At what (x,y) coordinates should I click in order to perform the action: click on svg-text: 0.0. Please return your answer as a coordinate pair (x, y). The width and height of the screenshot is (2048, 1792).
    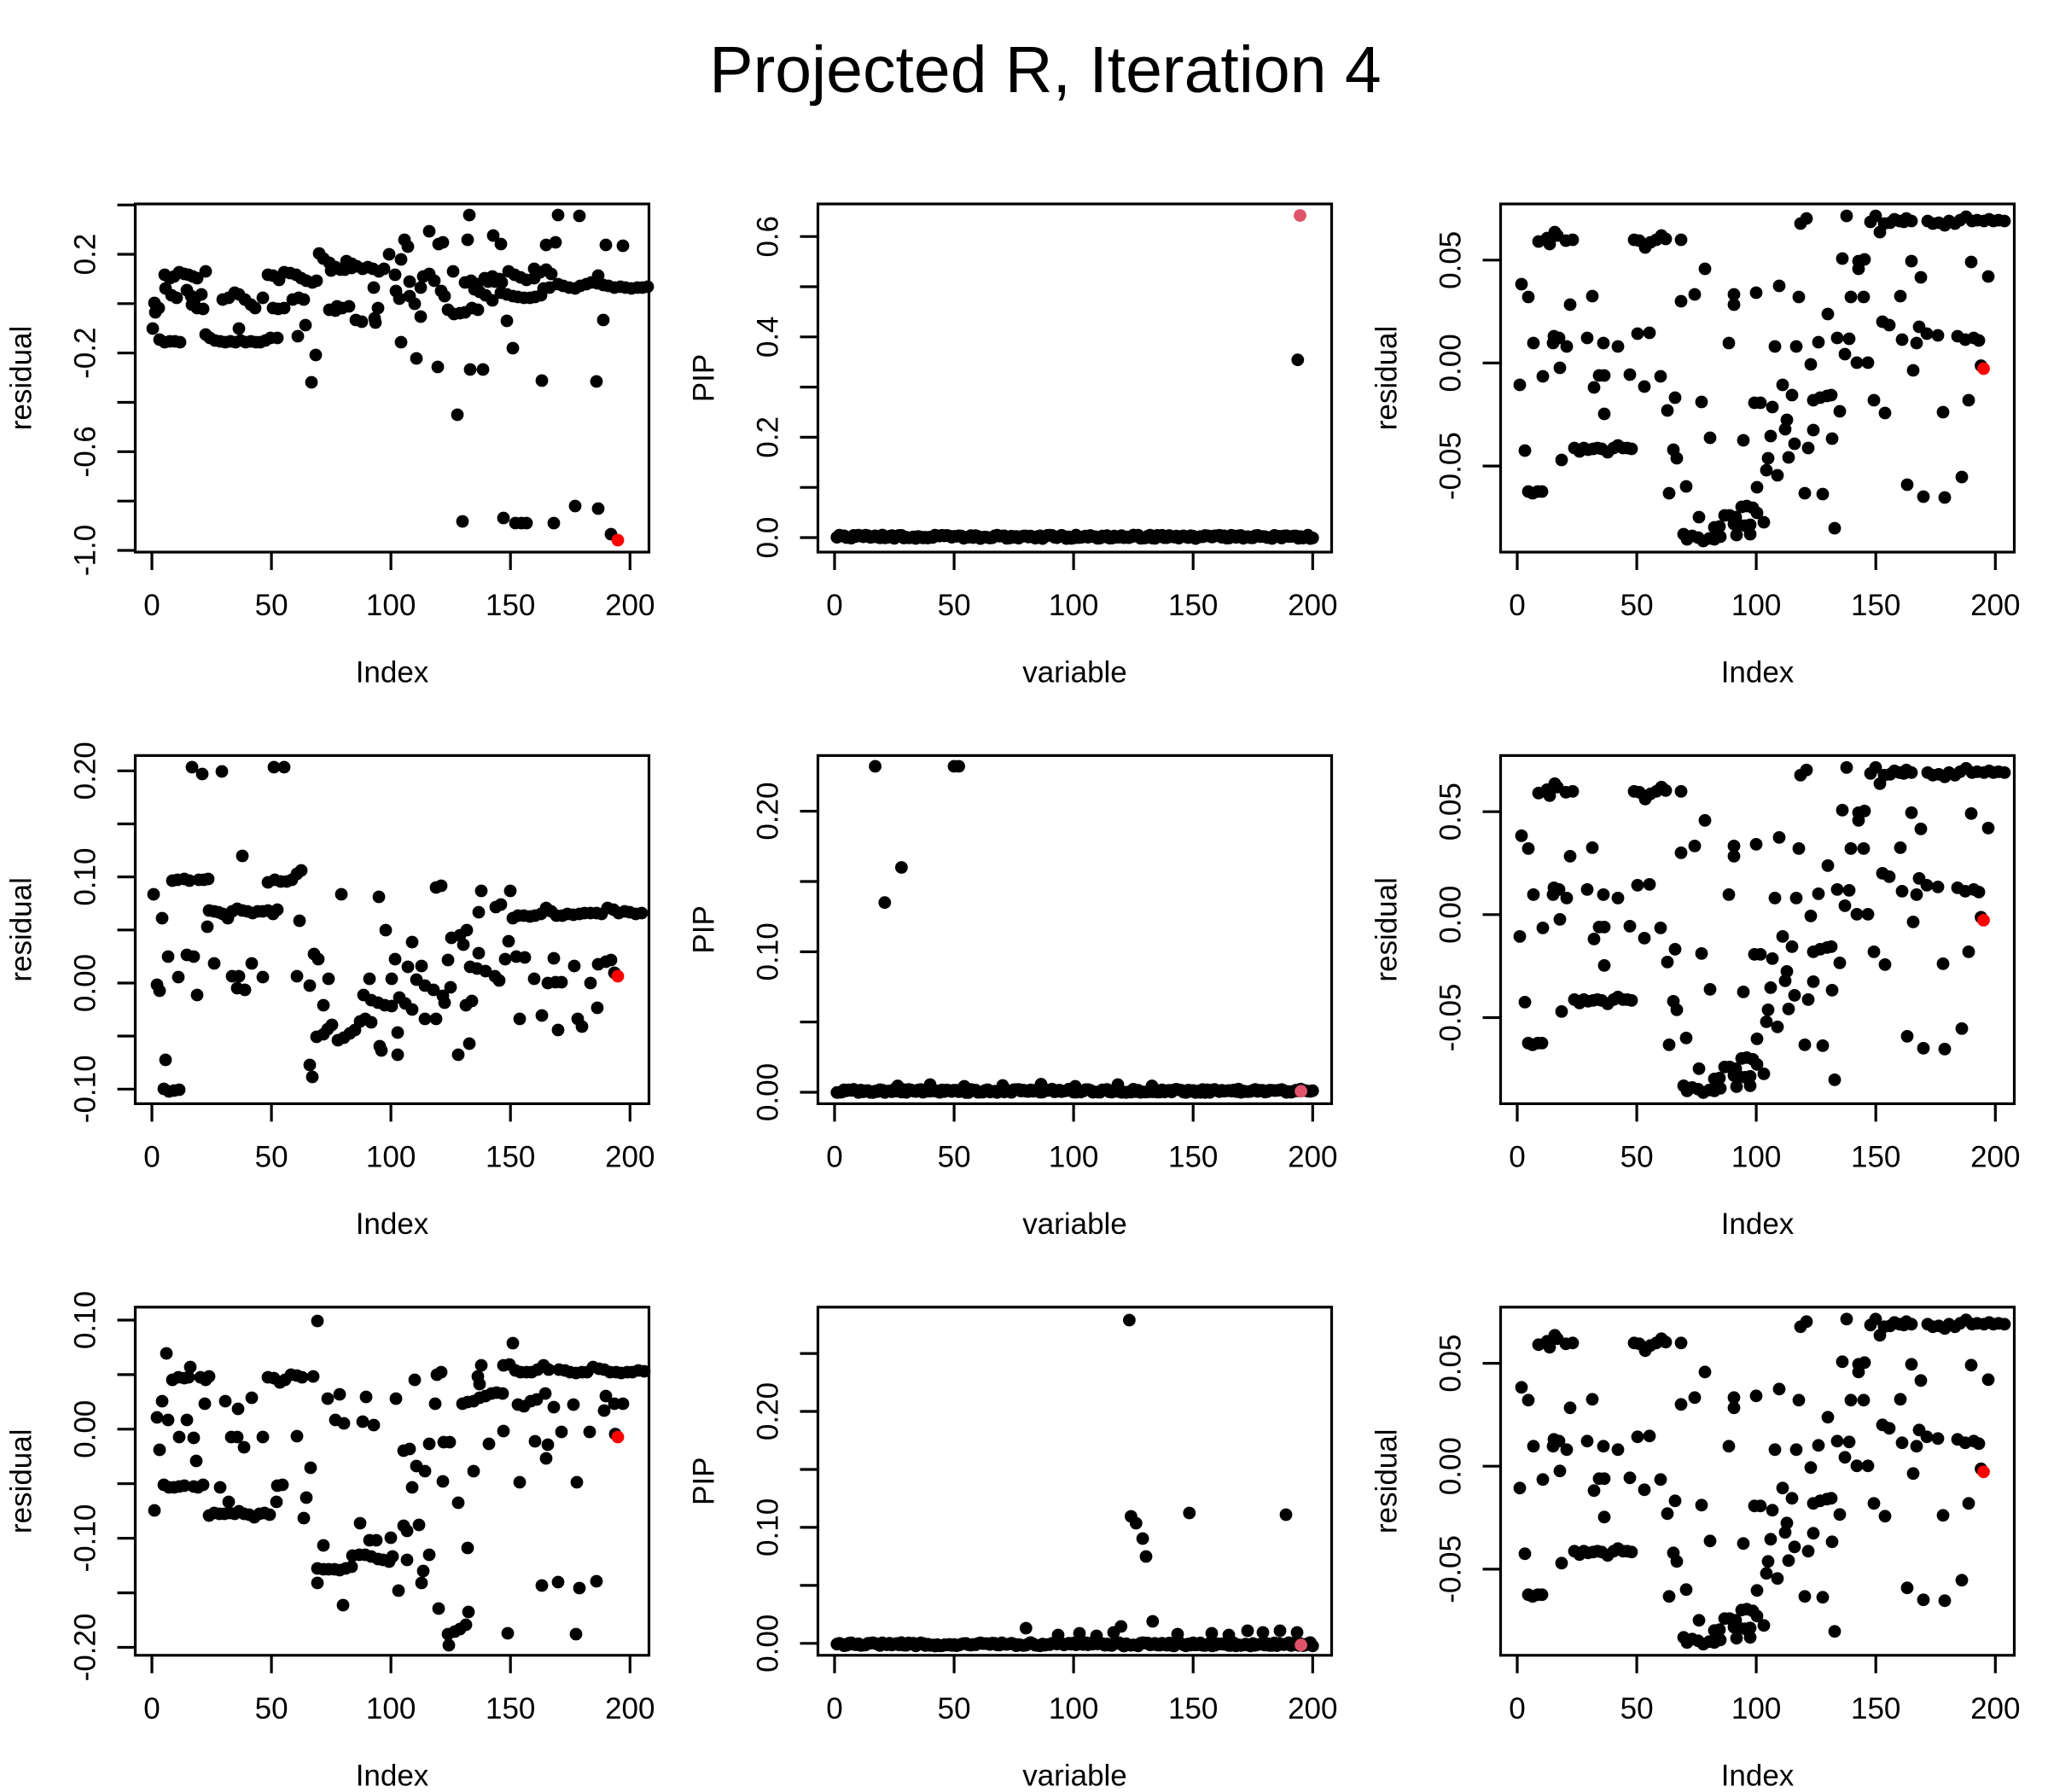
    Looking at the image, I should click on (768, 538).